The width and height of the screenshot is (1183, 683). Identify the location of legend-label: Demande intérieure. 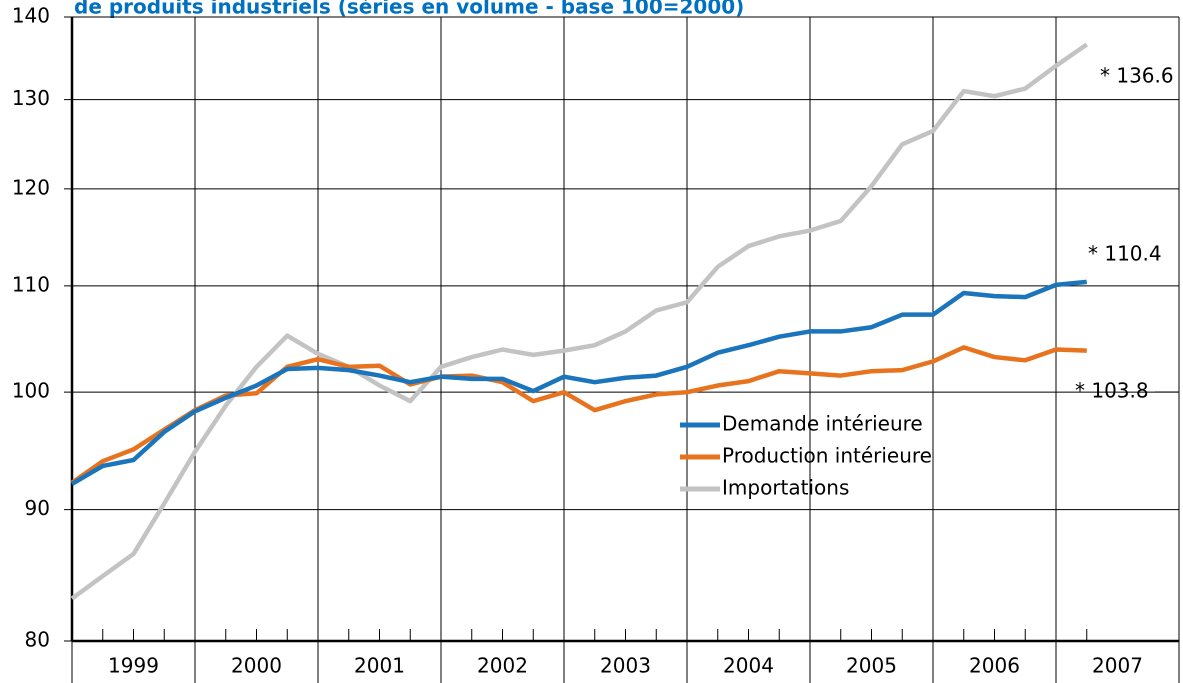
(822, 424).